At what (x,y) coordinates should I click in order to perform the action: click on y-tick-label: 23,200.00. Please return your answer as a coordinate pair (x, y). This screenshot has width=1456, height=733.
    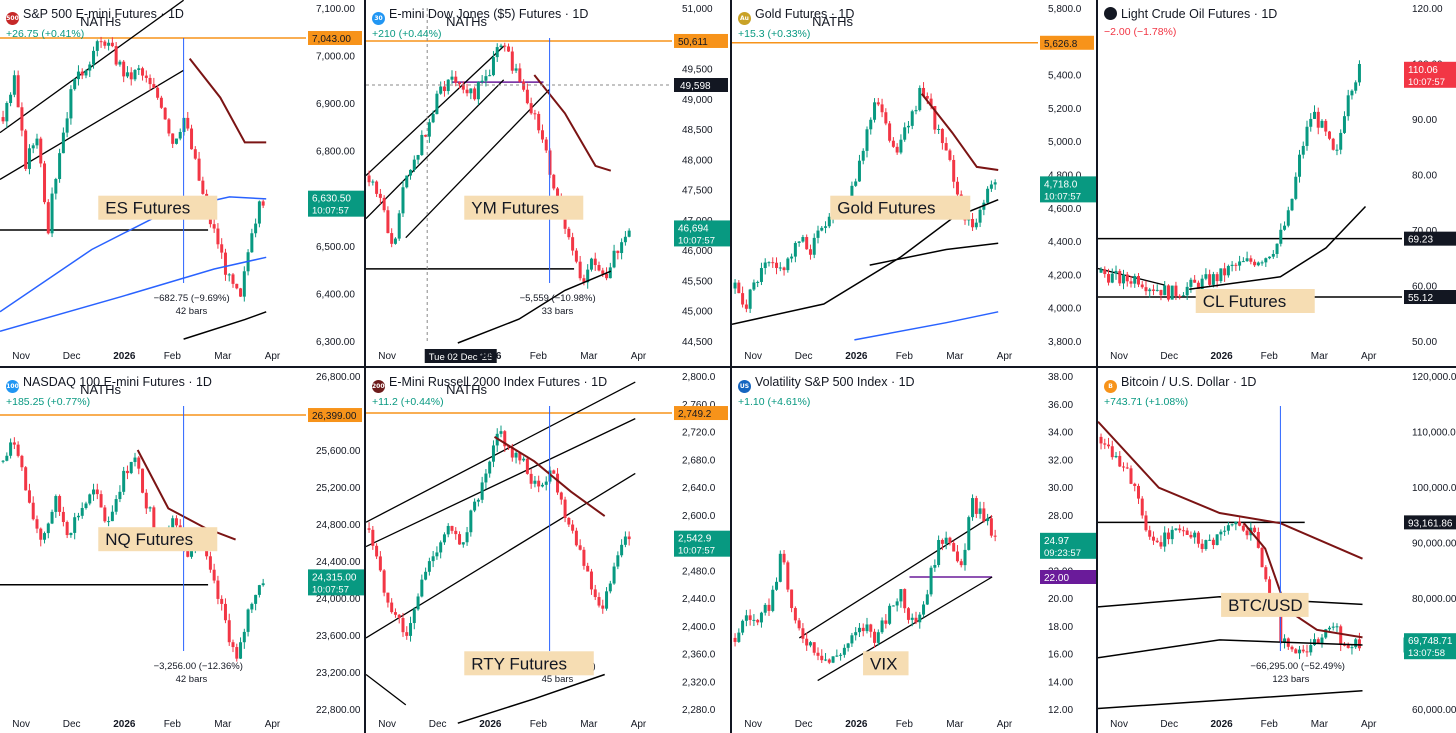
    Looking at the image, I should click on (338, 673).